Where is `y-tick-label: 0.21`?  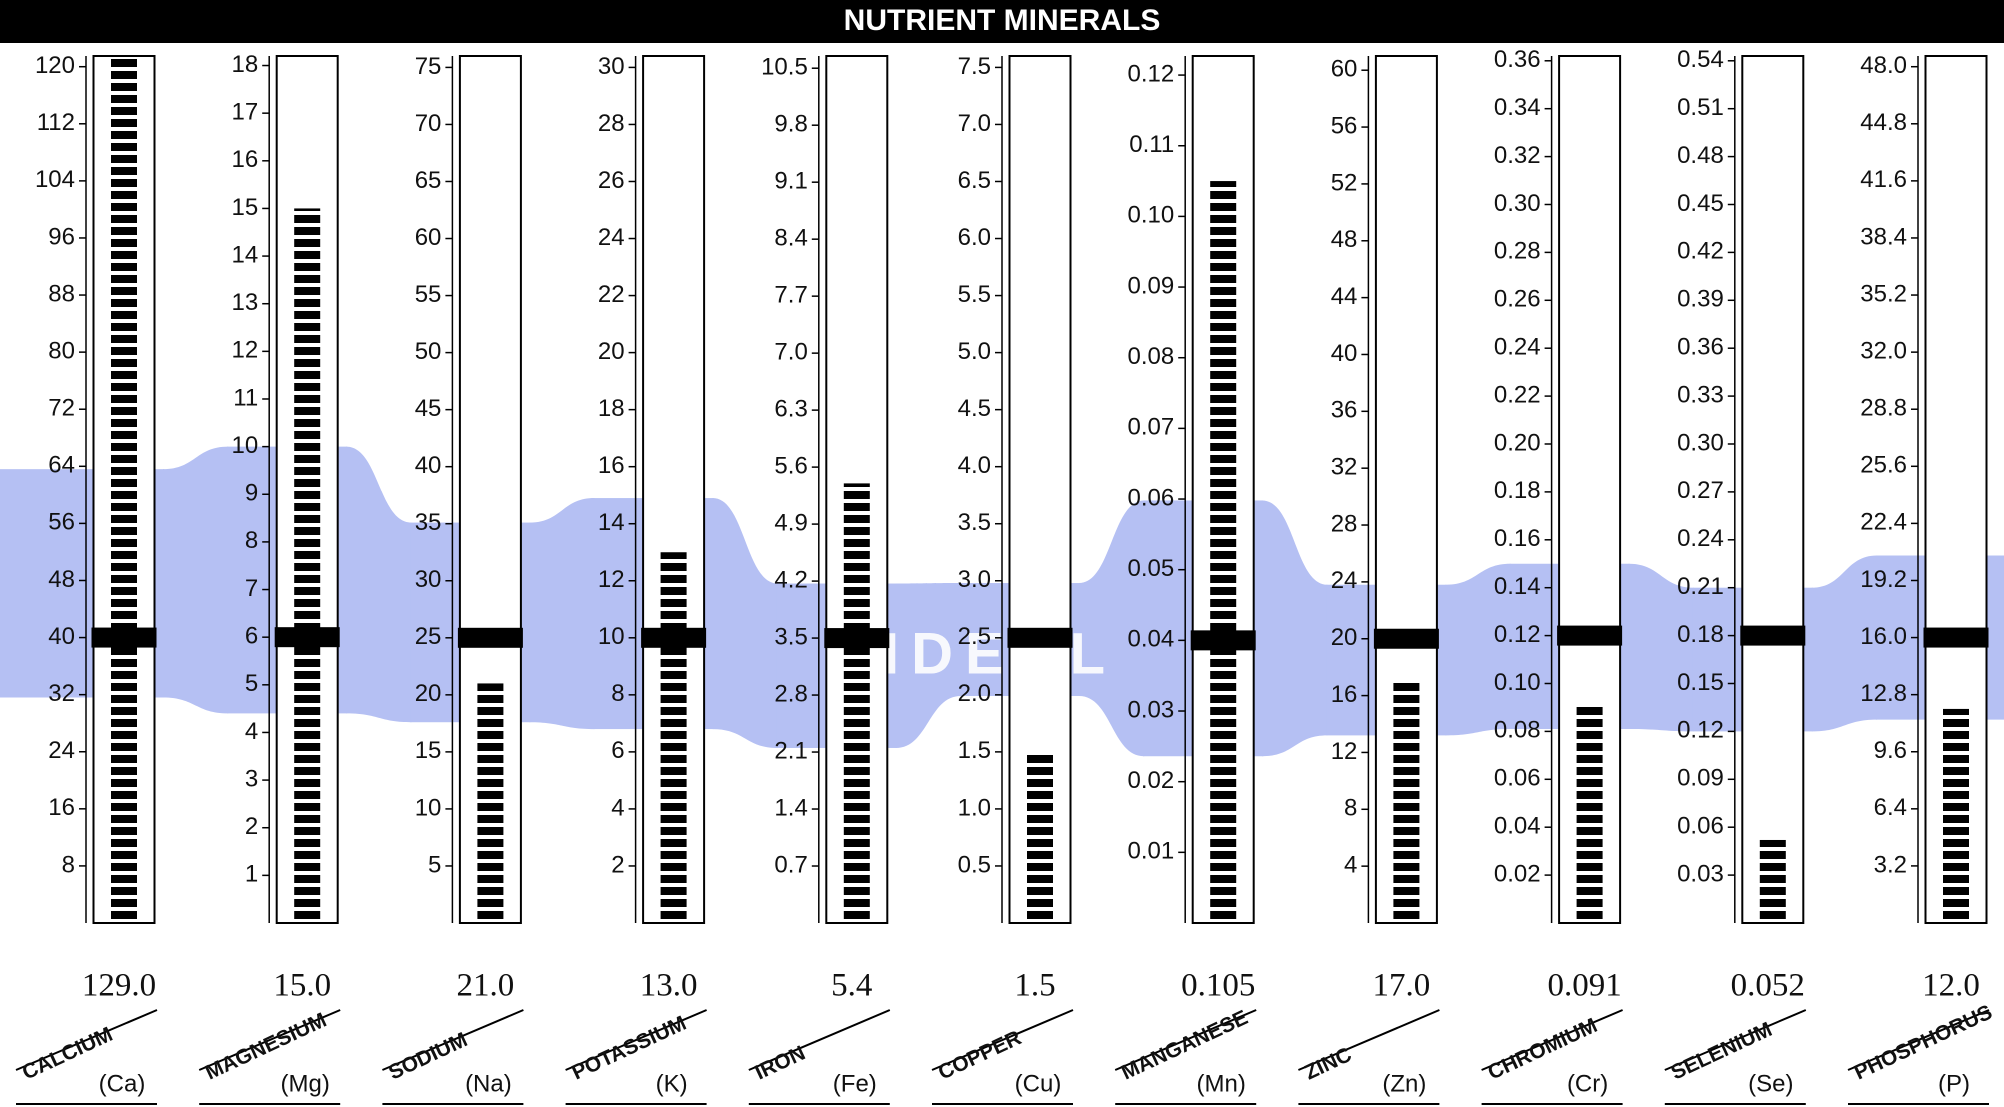
y-tick-label: 0.21 is located at coordinates (1700, 586).